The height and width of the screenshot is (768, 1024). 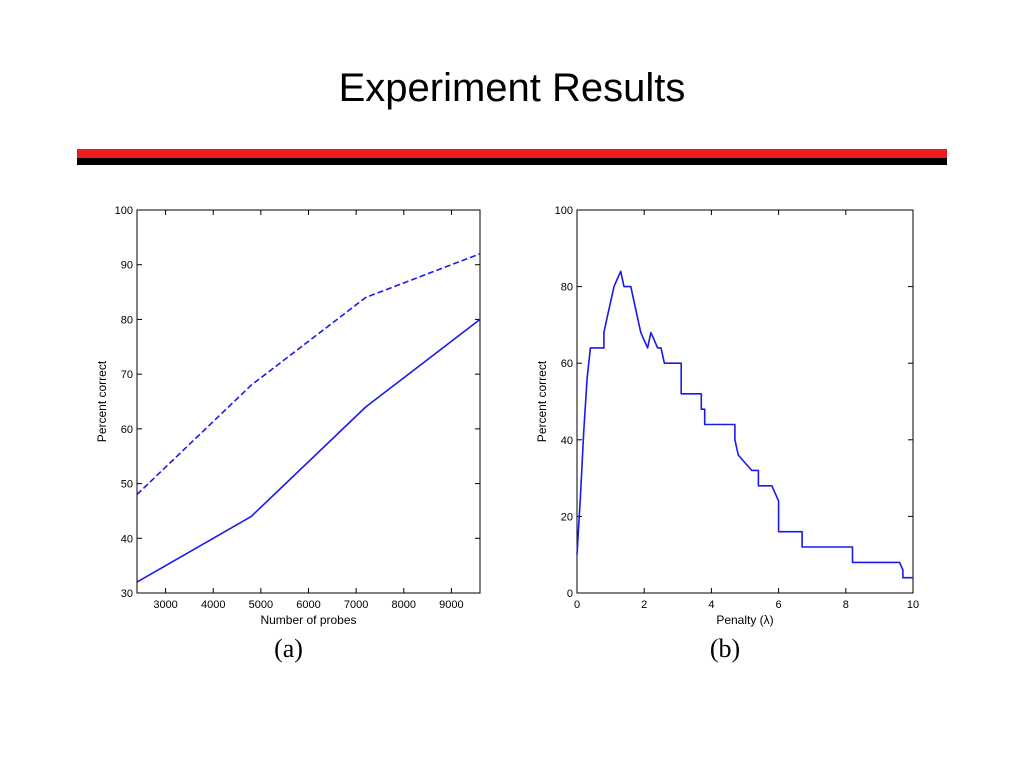 What do you see at coordinates (744, 620) in the screenshot?
I see `x-axis-label: Penalty (λ)` at bounding box center [744, 620].